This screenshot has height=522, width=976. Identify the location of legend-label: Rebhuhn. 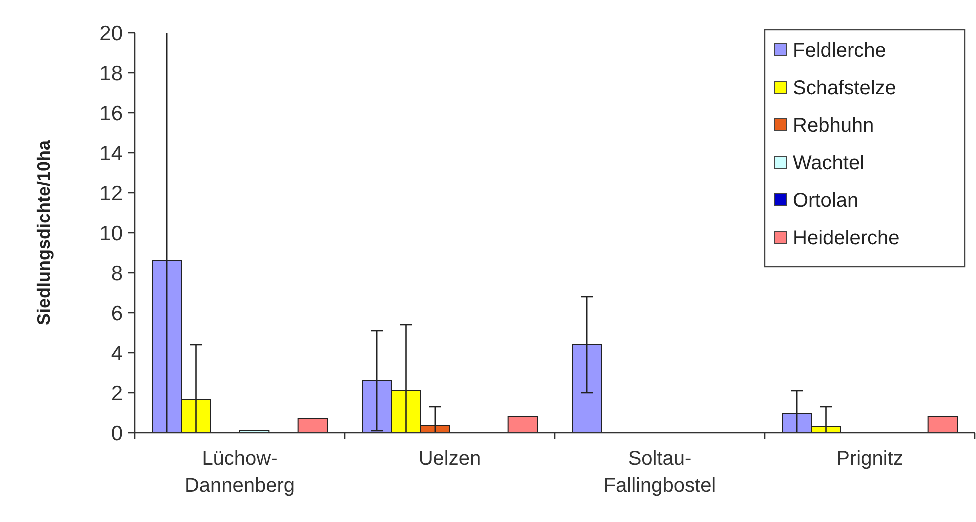
(833, 126).